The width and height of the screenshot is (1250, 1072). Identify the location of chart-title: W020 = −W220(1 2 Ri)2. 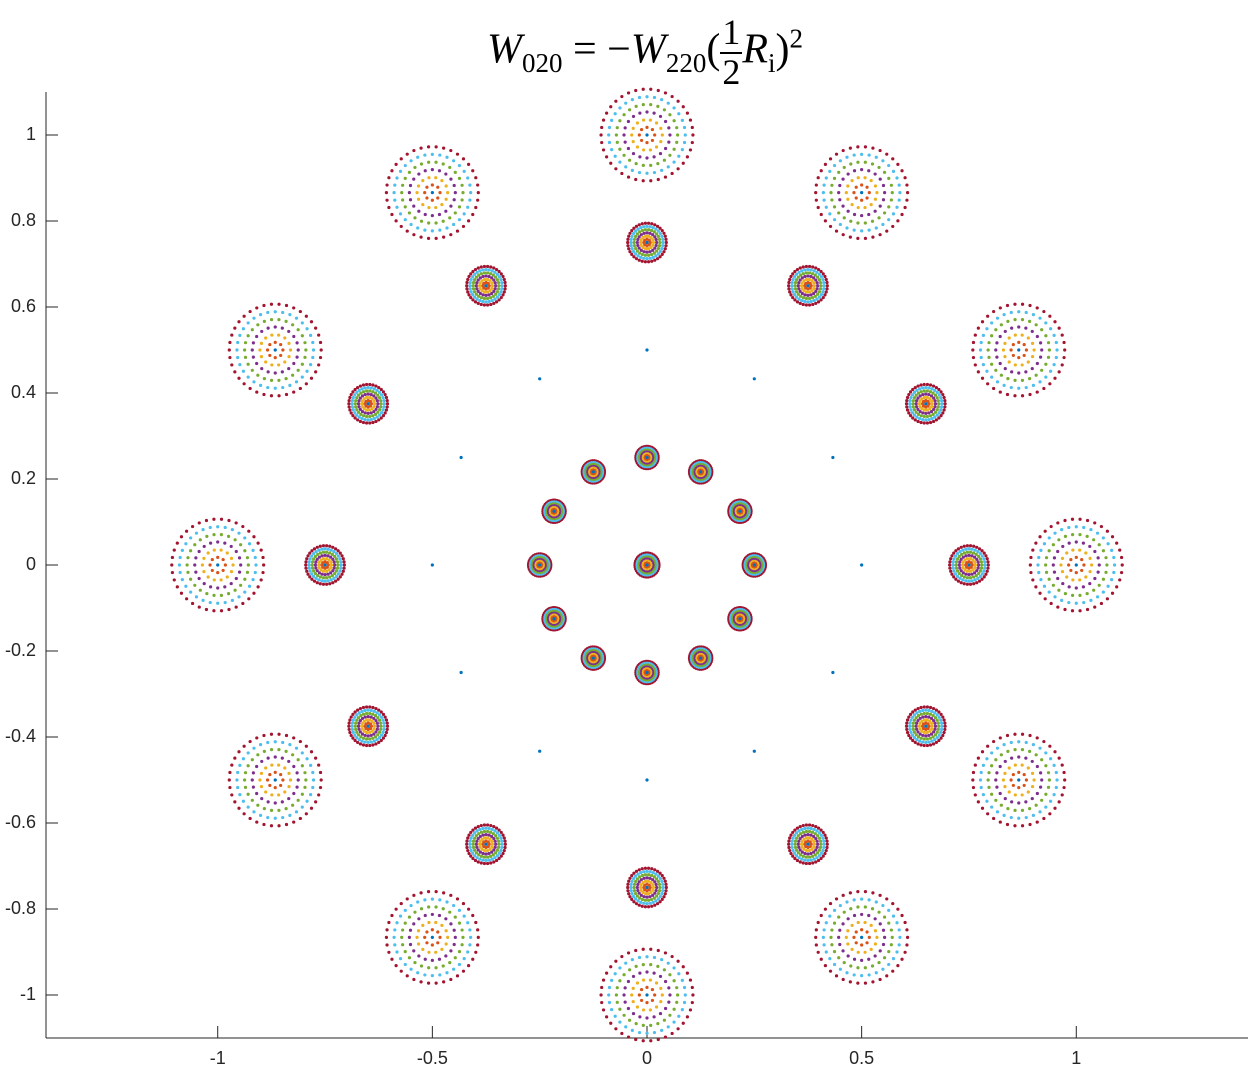
(625, 52).